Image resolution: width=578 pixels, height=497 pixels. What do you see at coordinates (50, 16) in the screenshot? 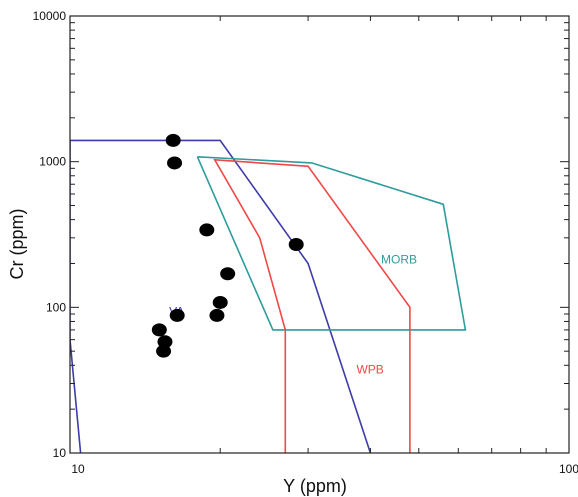
I see `y-tick-label: 10000` at bounding box center [50, 16].